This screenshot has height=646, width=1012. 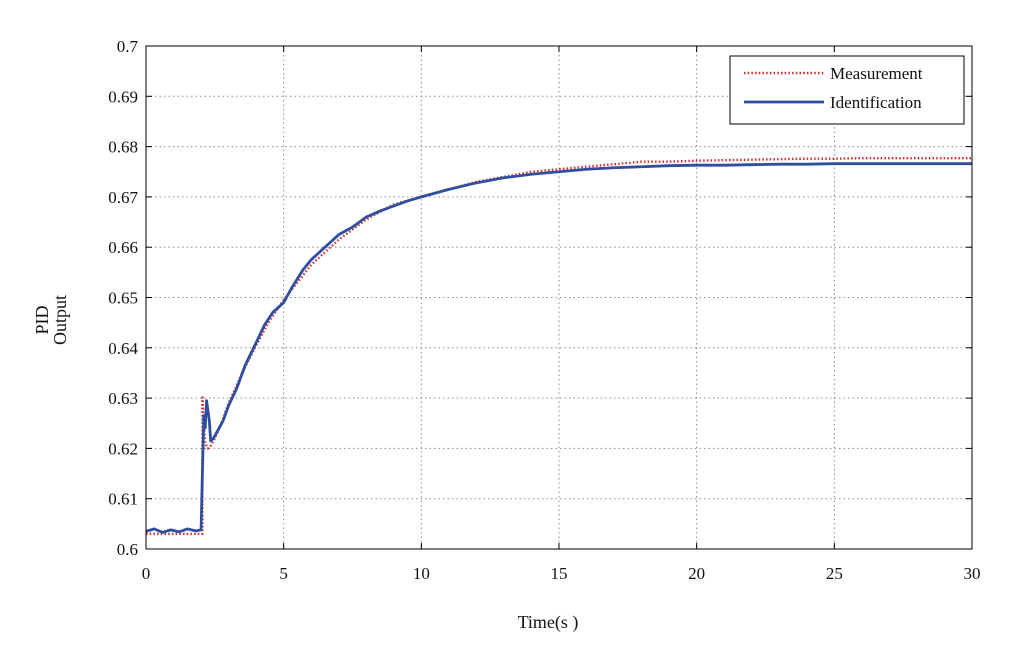 What do you see at coordinates (123, 348) in the screenshot?
I see `y-tick-label: 0.64` at bounding box center [123, 348].